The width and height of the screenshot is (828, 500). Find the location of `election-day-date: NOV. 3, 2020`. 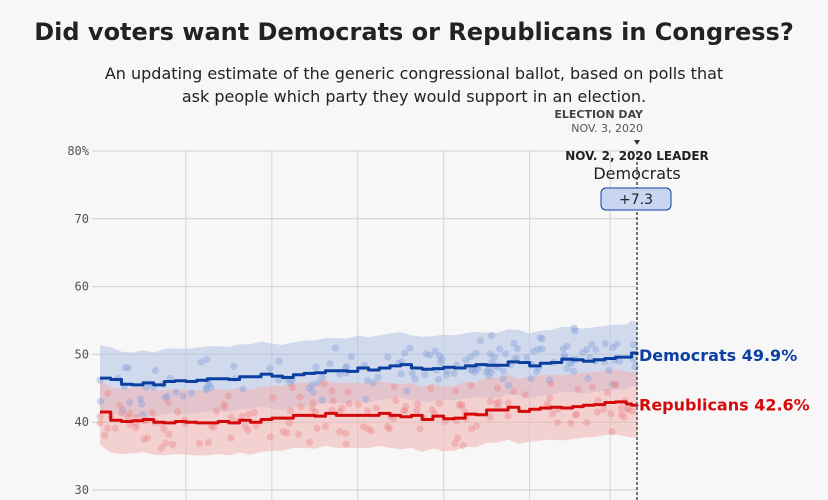

election-day-date: NOV. 3, 2020 is located at coordinates (607, 128).